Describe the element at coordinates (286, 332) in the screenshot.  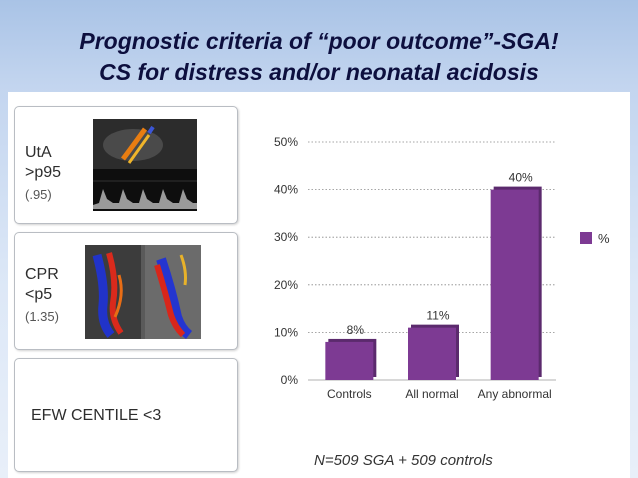
I see `y-tick-label: 10%` at that location.